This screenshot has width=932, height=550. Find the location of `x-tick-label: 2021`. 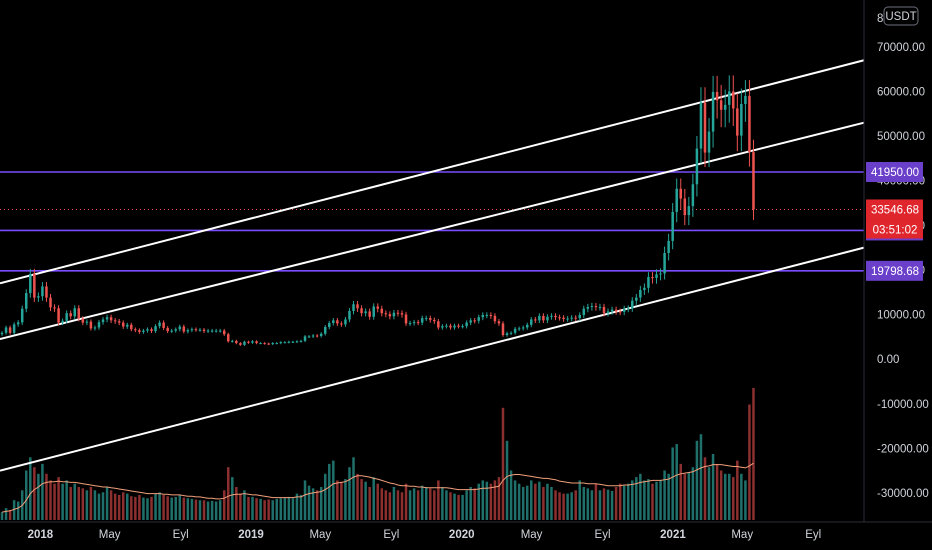

x-tick-label: 2021 is located at coordinates (673, 535).